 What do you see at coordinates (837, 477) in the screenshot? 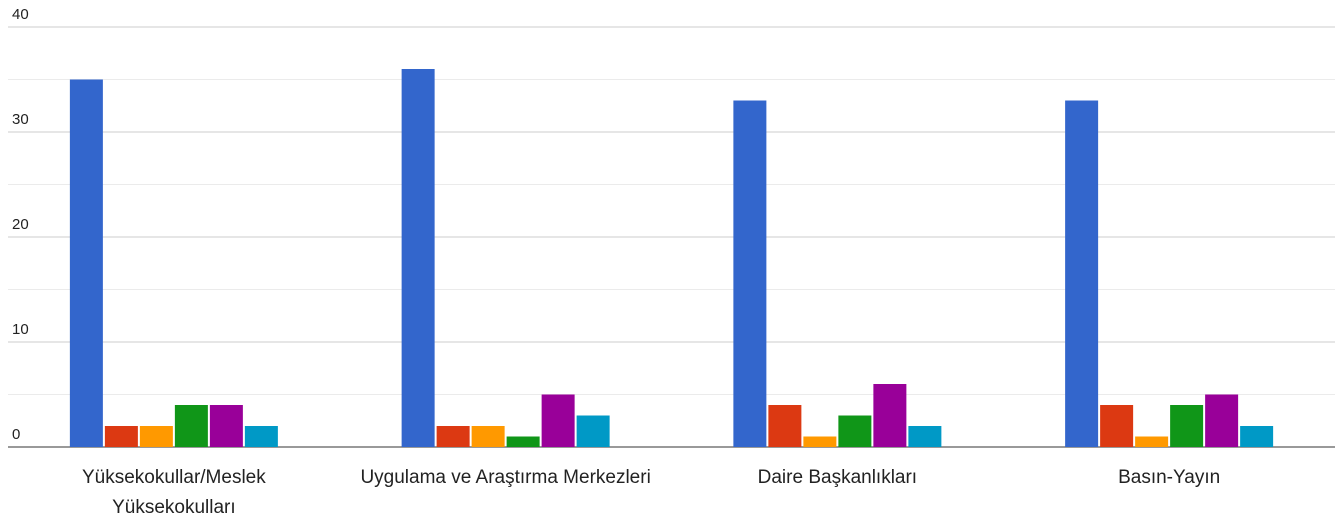
I see `x-tick-label: Daire Başkanlıkları` at bounding box center [837, 477].